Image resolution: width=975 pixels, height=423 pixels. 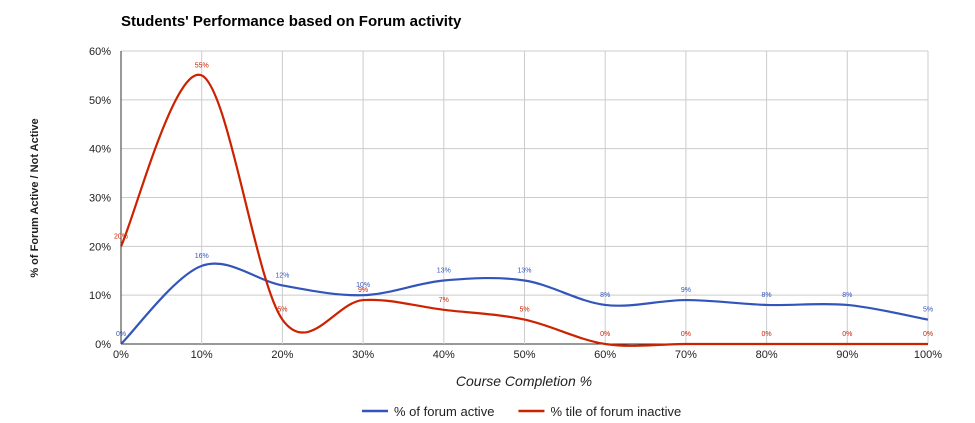 I want to click on data-label: 55%, so click(x=202, y=65).